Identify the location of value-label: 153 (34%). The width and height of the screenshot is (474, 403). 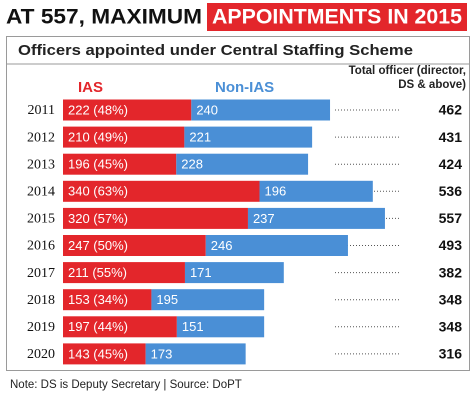
(98, 299).